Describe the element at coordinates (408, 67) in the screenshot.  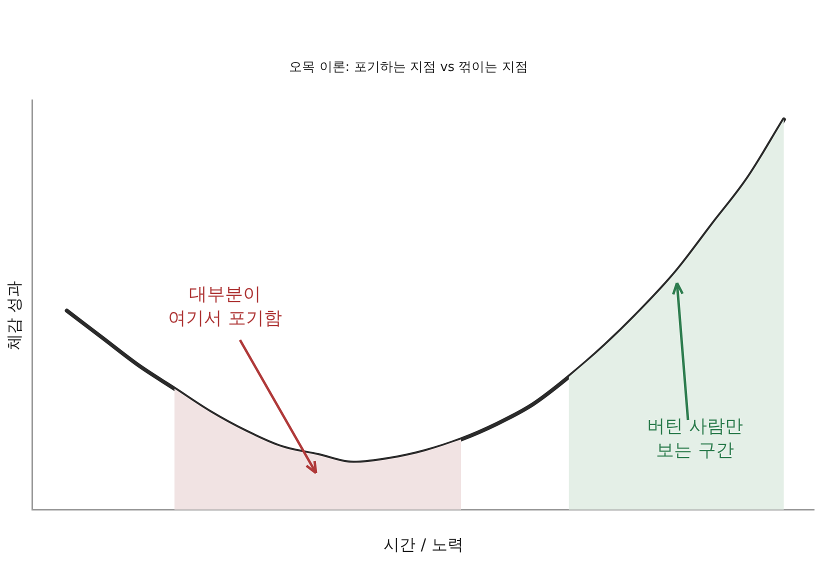
I see `chart-title: 오목 이론: 포기하는 지점 vs 꺾이는 지점` at that location.